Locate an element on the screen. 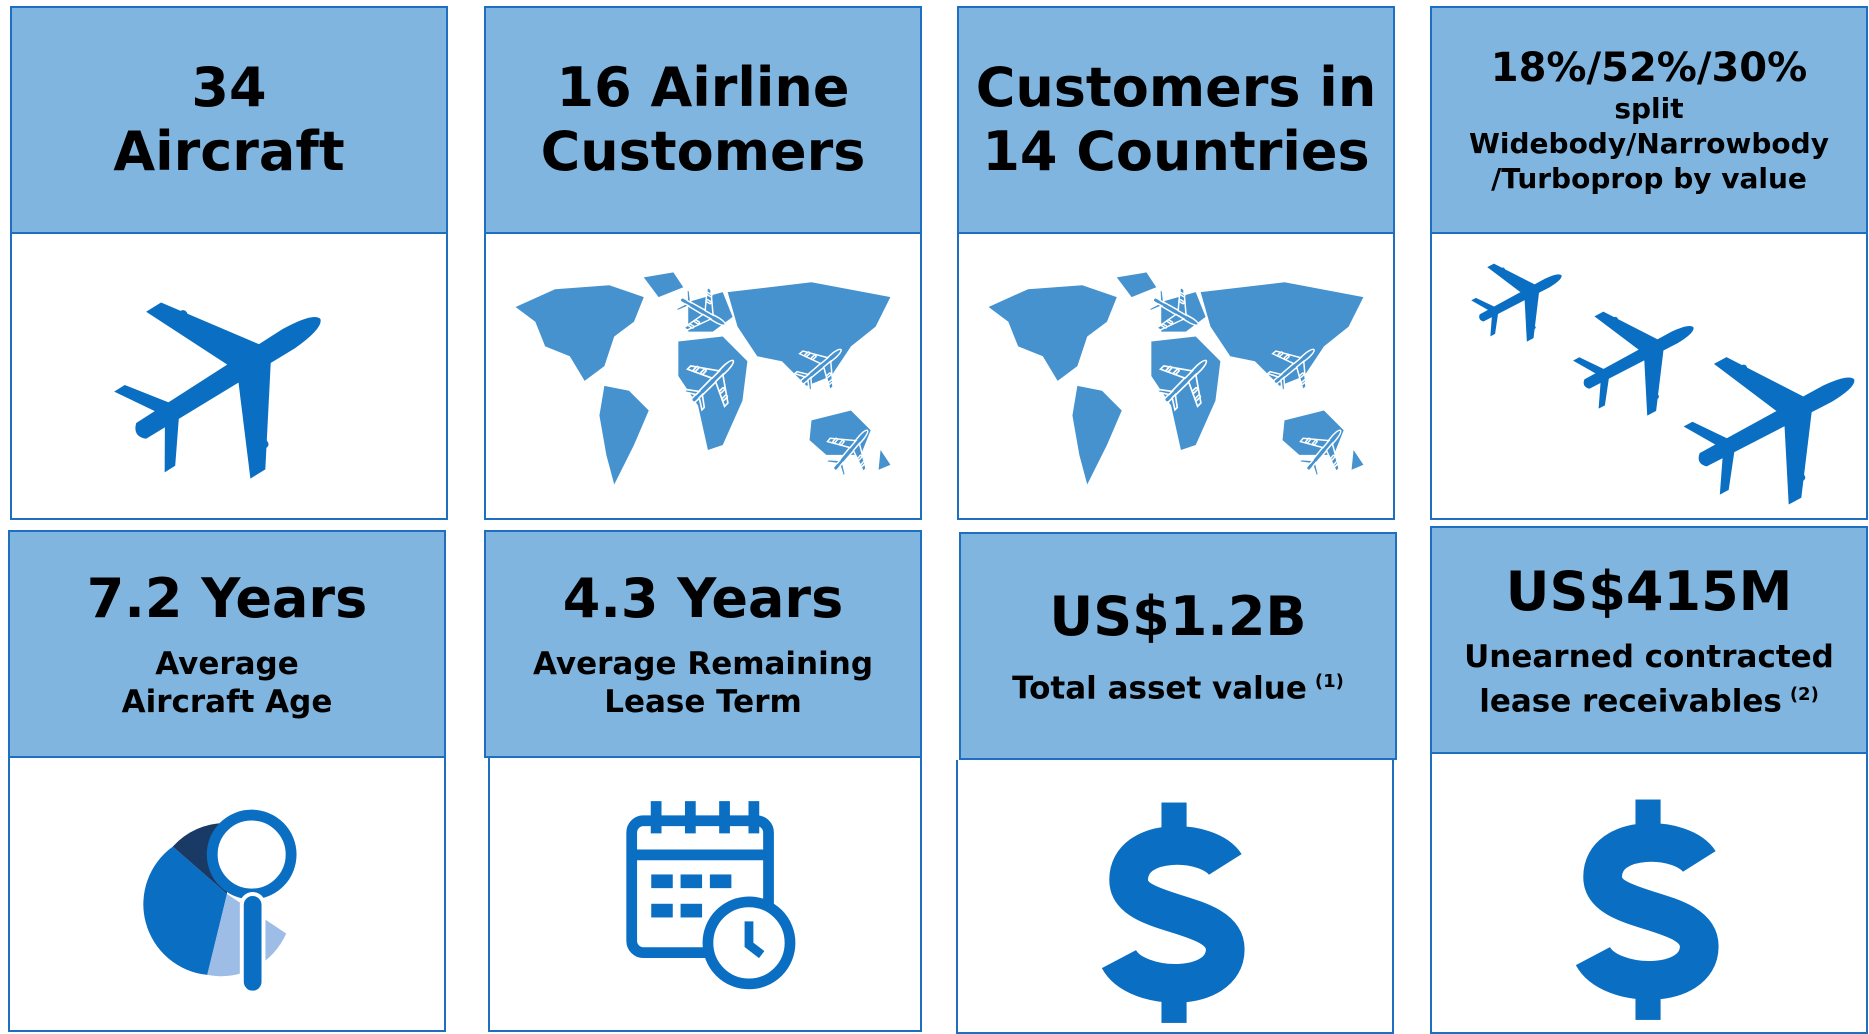 The height and width of the screenshot is (1034, 1869). calendar-icon is located at coordinates (711, 895).